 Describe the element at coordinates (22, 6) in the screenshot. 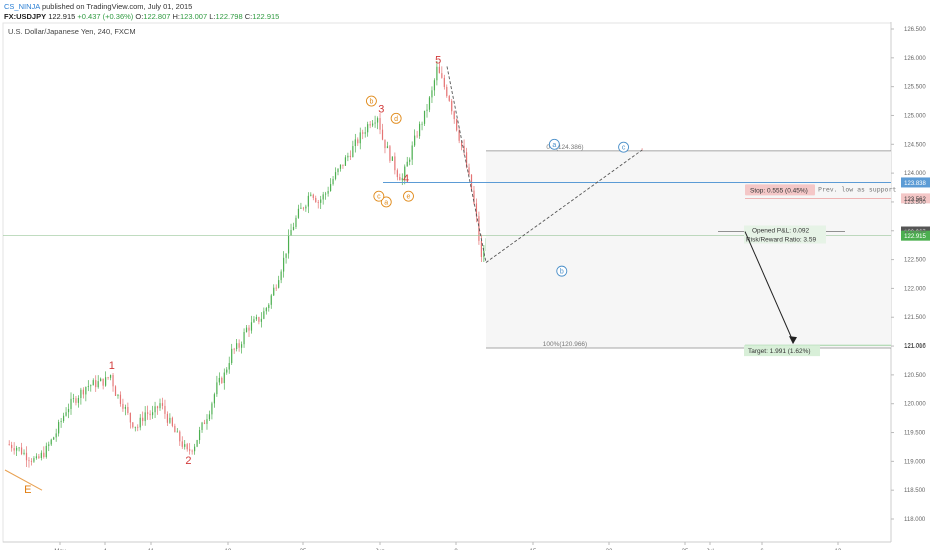

I see `author-link: CS_NINJA` at that location.